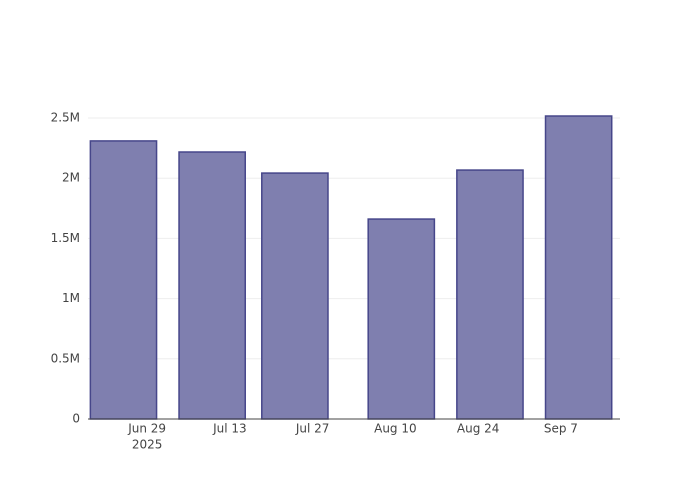 The width and height of the screenshot is (700, 504). What do you see at coordinates (71, 178) in the screenshot?
I see `y-tick-label: 2M` at bounding box center [71, 178].